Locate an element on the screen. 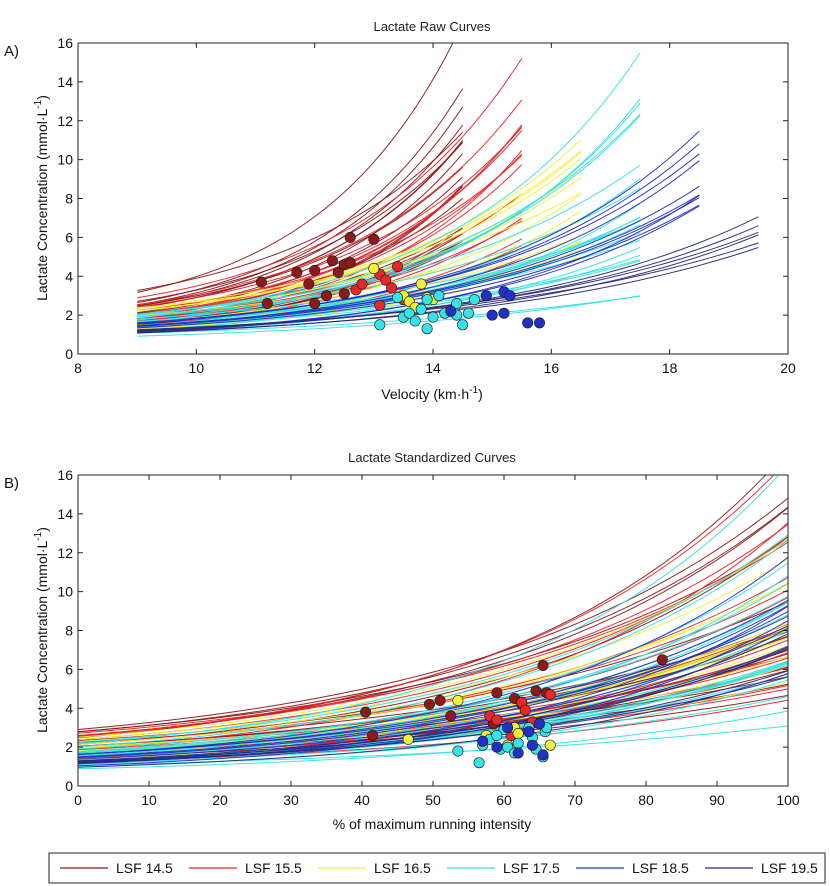 Image resolution: width=830 pixels, height=886 pixels. panel-a-xlabel: Velocity (km·h-1) is located at coordinates (432, 393).